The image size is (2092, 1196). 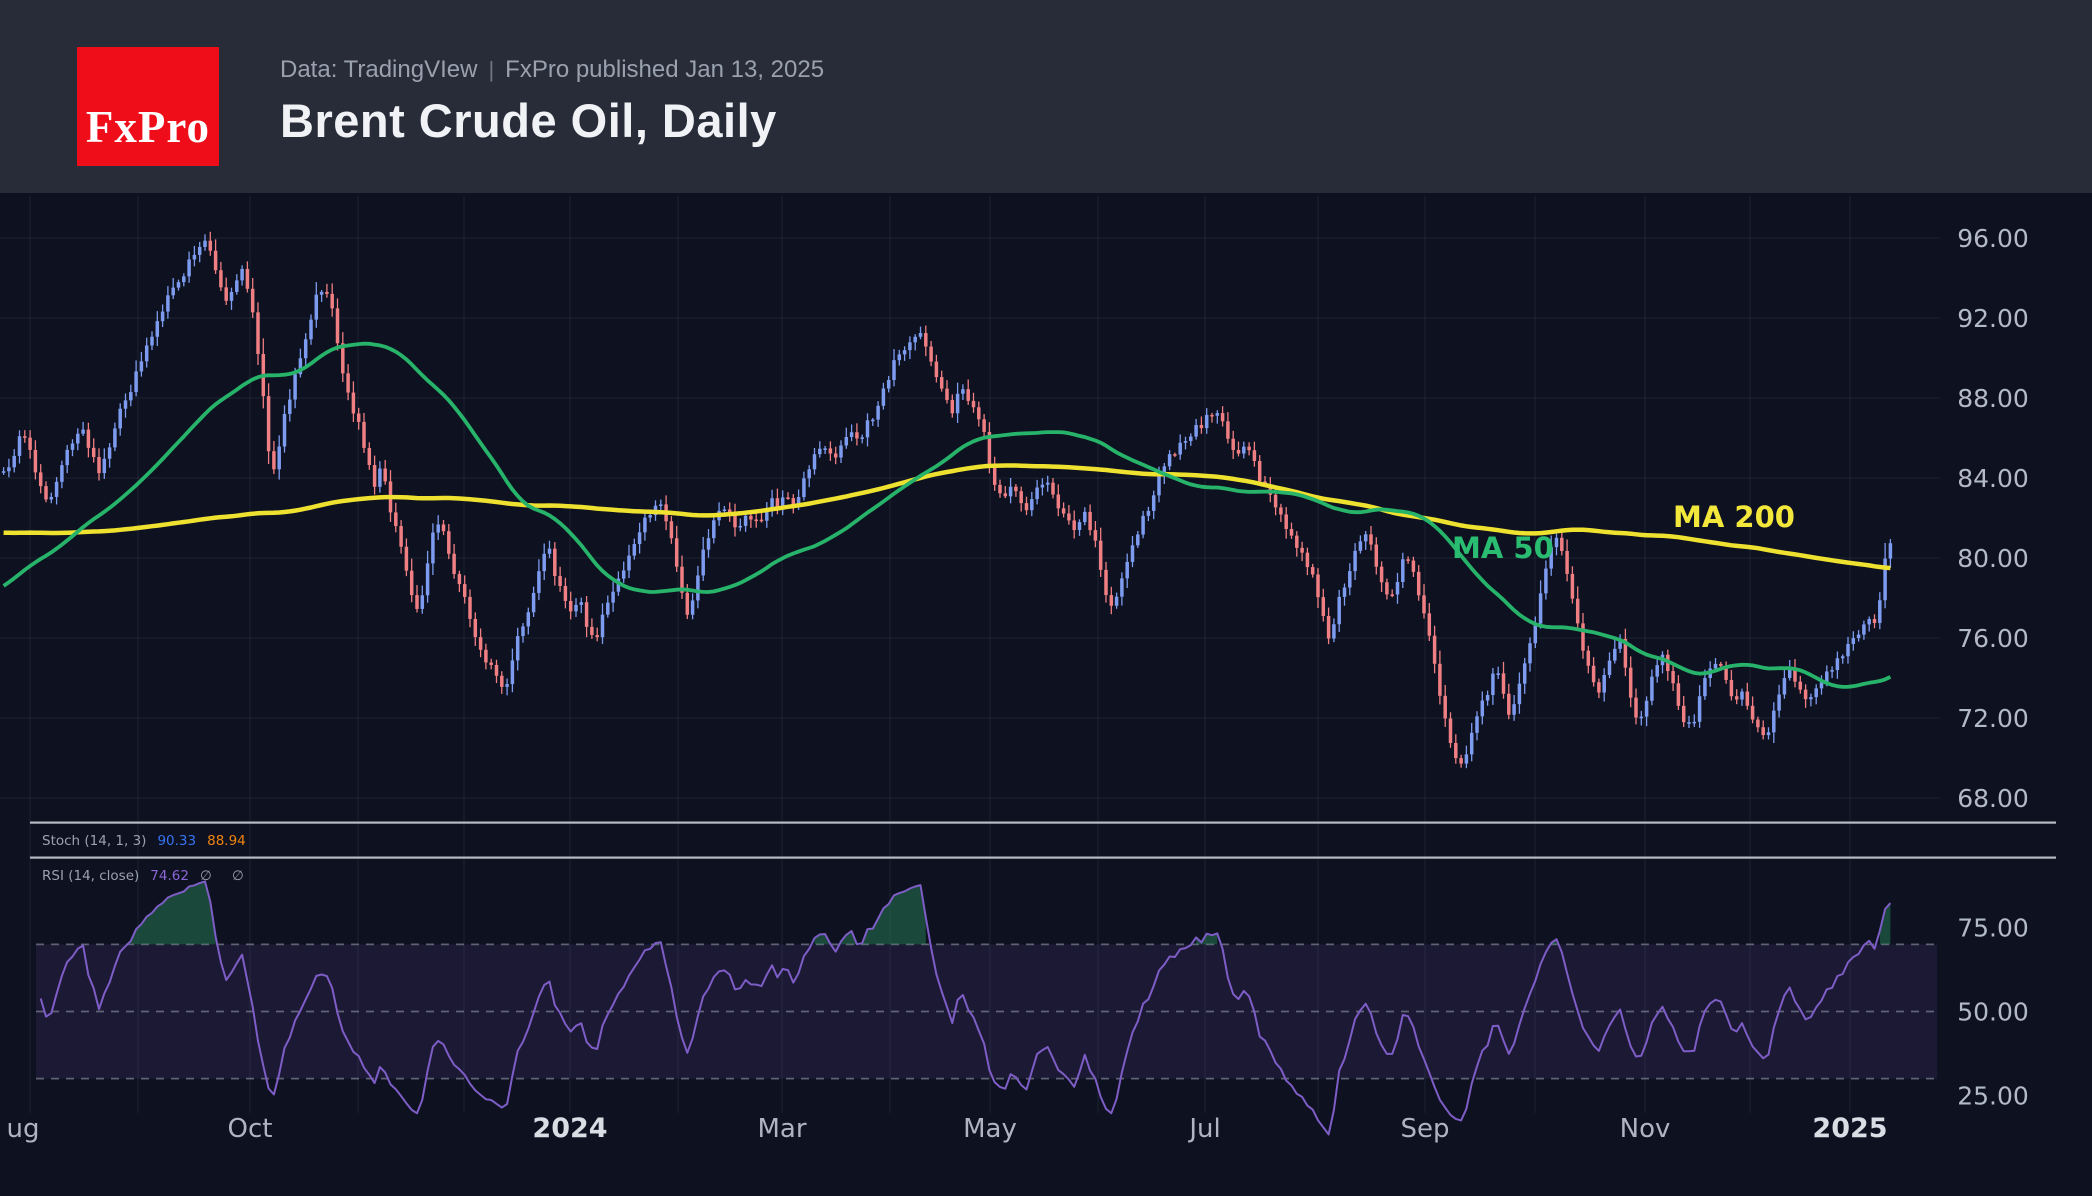 I want to click on svg-text: 88.00, so click(x=1993, y=398).